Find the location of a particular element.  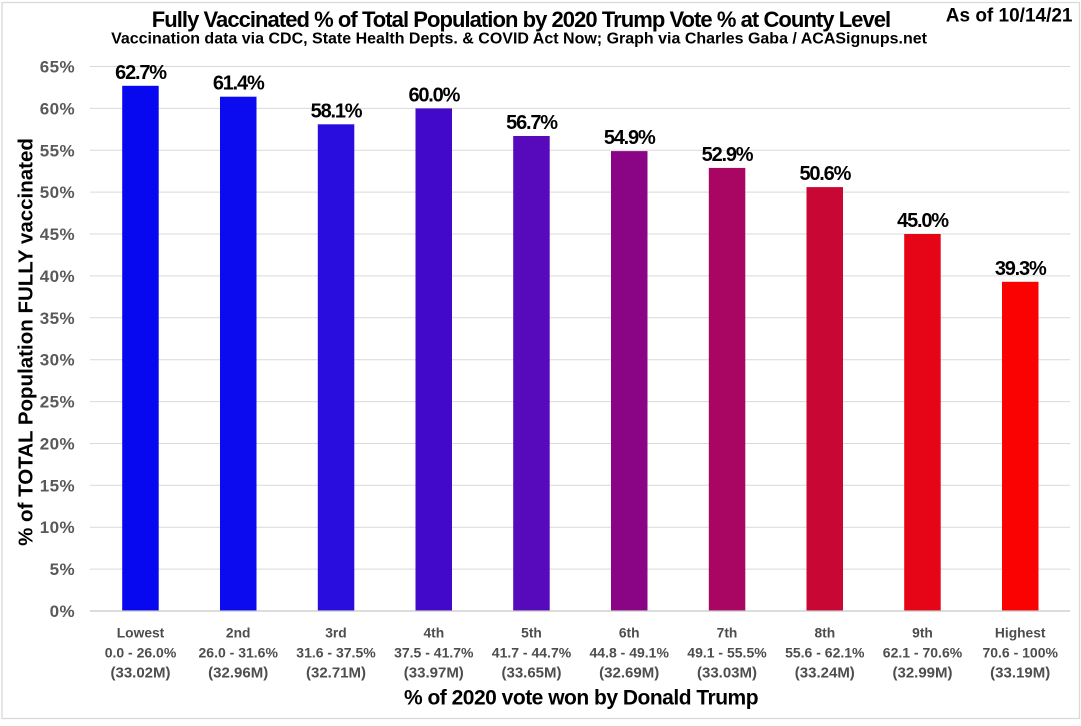

svg-text: (32.99M) is located at coordinates (922, 673).